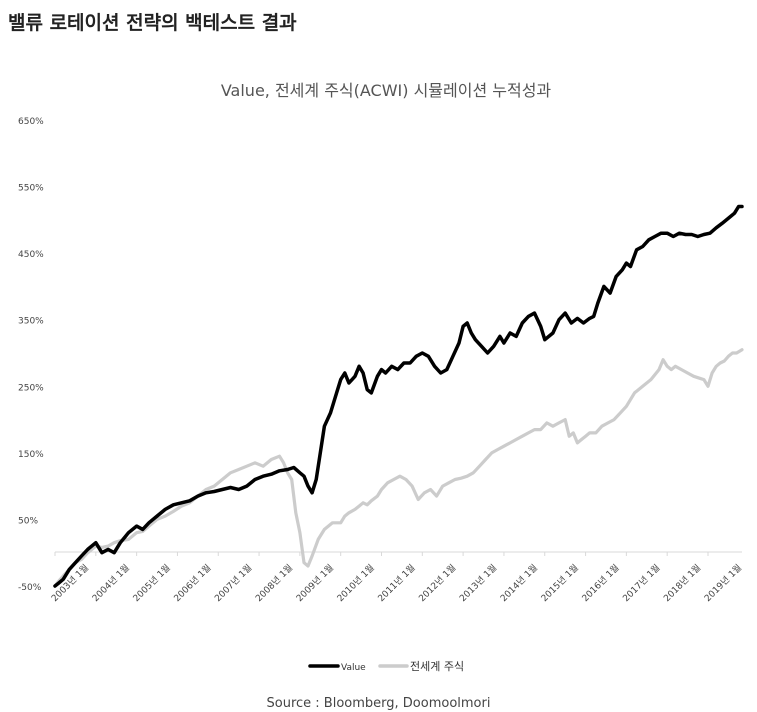 This screenshot has height=712, width=757. Describe the element at coordinates (110, 583) in the screenshot. I see `x-tick-label: 2004년 1월` at that location.